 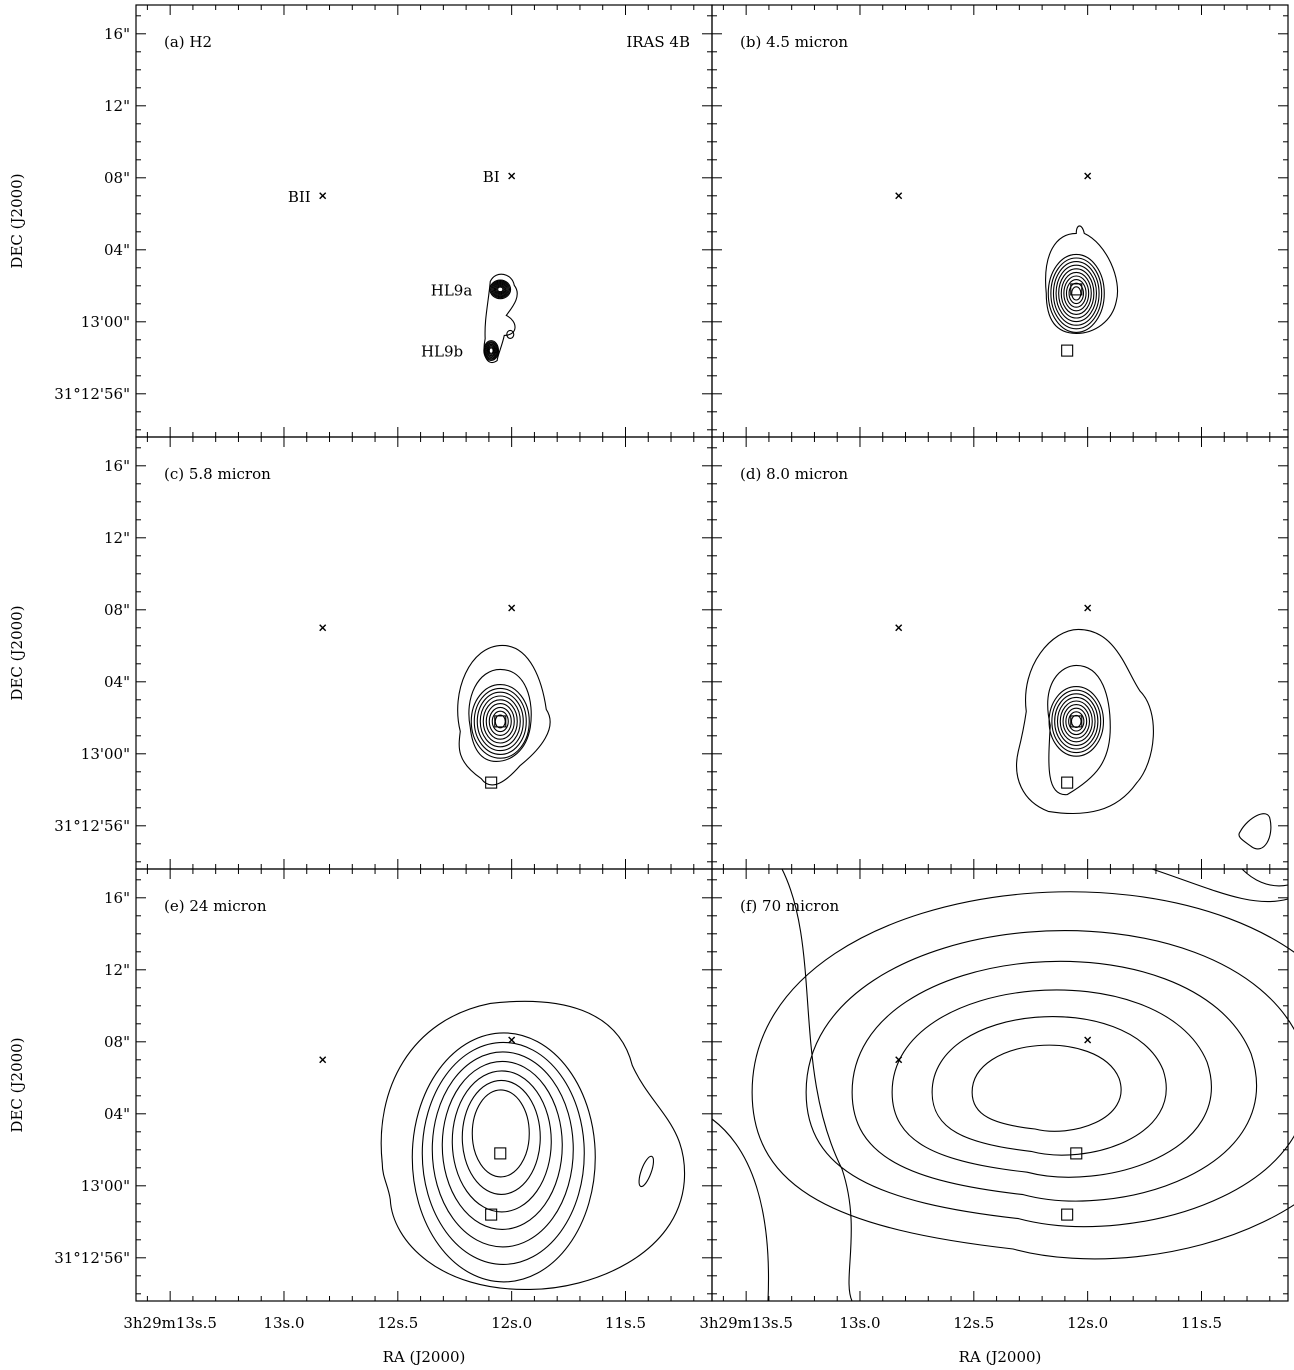 What do you see at coordinates (794, 474) in the screenshot?
I see `panel-label: (d) 8.0 micron` at bounding box center [794, 474].